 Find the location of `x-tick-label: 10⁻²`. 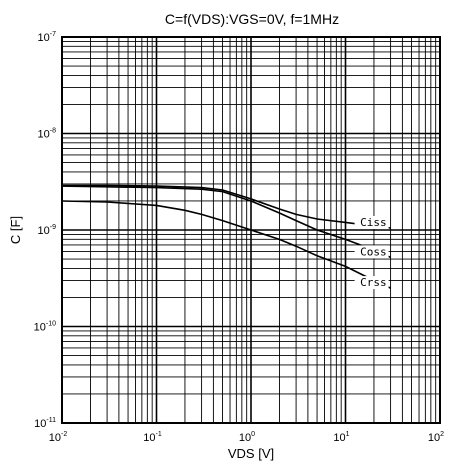

x-tick-label: 10⁻² is located at coordinates (58, 437).